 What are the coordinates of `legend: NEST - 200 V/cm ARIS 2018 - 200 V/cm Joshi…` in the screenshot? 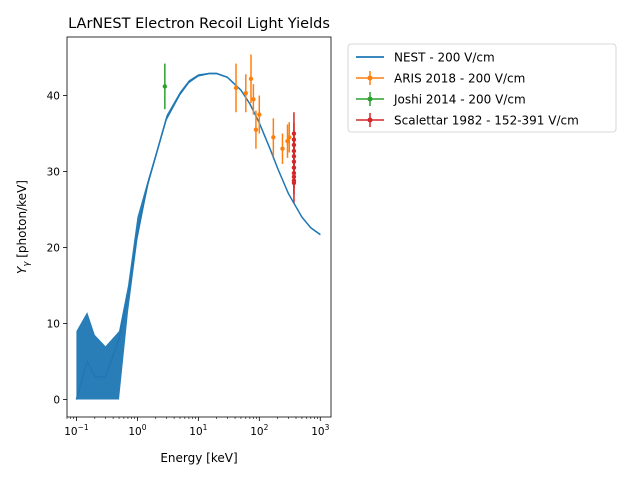 It's located at (482, 88).